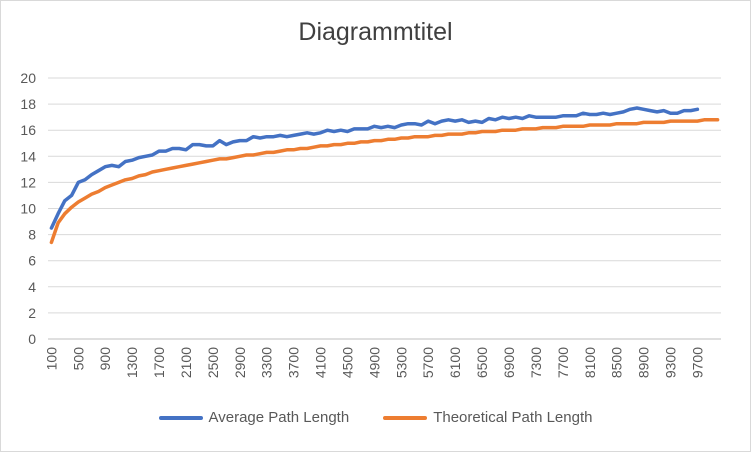 This screenshot has width=751, height=452. I want to click on y-tick-label: 12, so click(28, 182).